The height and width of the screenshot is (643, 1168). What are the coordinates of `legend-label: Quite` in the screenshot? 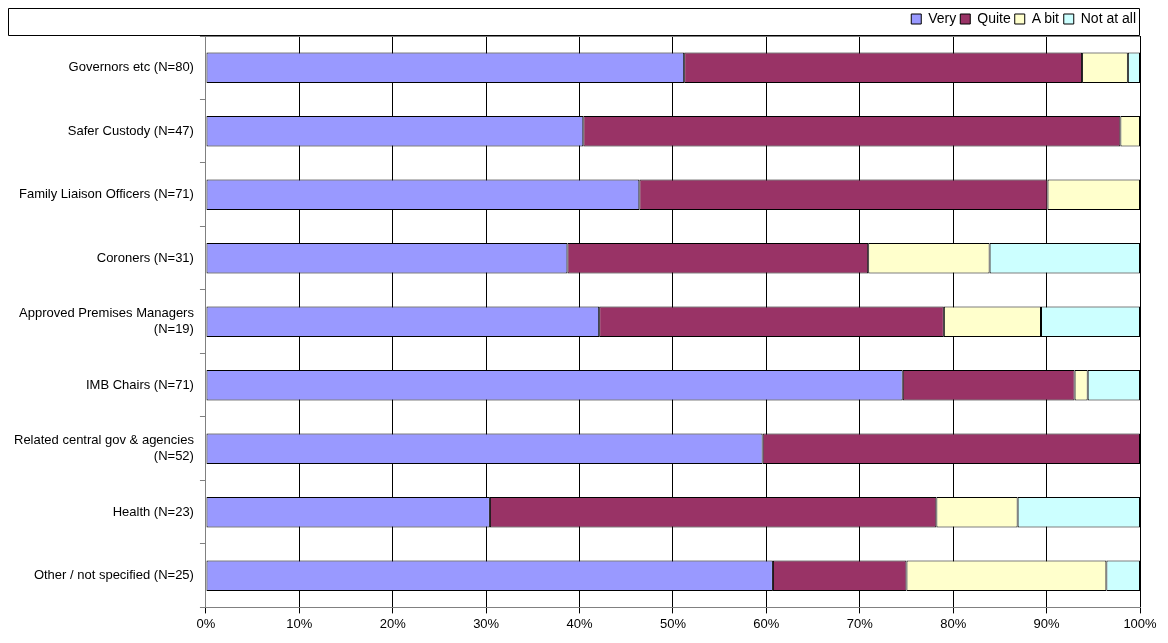 It's located at (994, 17).